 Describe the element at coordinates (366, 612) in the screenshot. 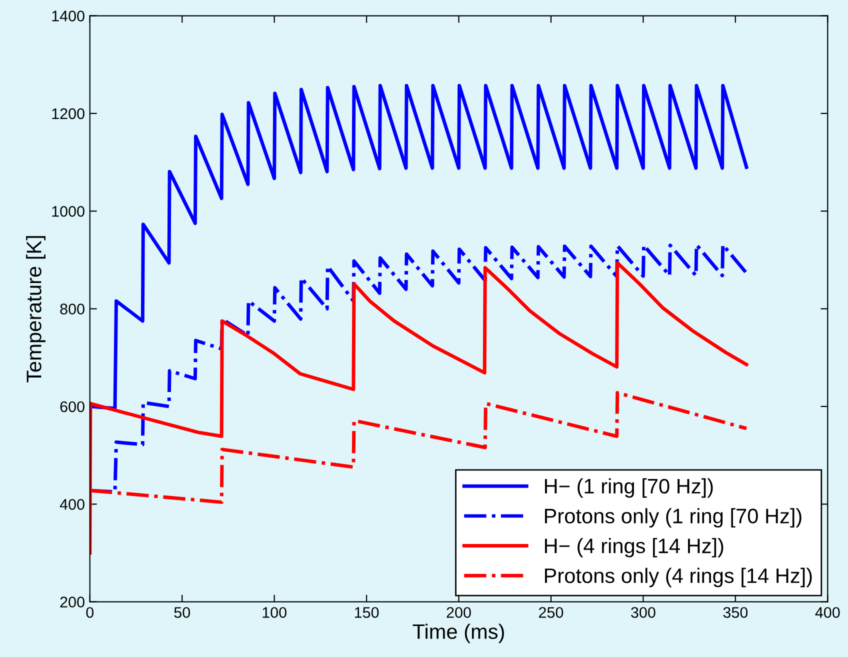

I see `x-tick-label: 150` at that location.